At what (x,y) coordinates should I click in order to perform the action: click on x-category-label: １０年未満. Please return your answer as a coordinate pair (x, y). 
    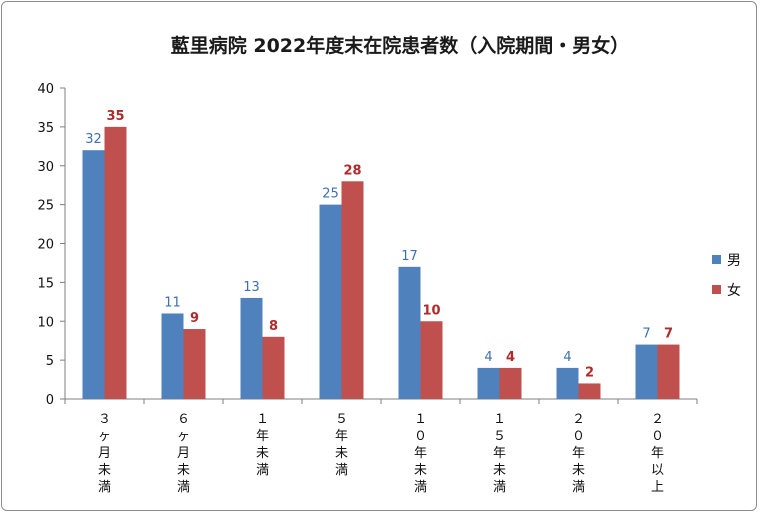
    Looking at the image, I should click on (420, 453).